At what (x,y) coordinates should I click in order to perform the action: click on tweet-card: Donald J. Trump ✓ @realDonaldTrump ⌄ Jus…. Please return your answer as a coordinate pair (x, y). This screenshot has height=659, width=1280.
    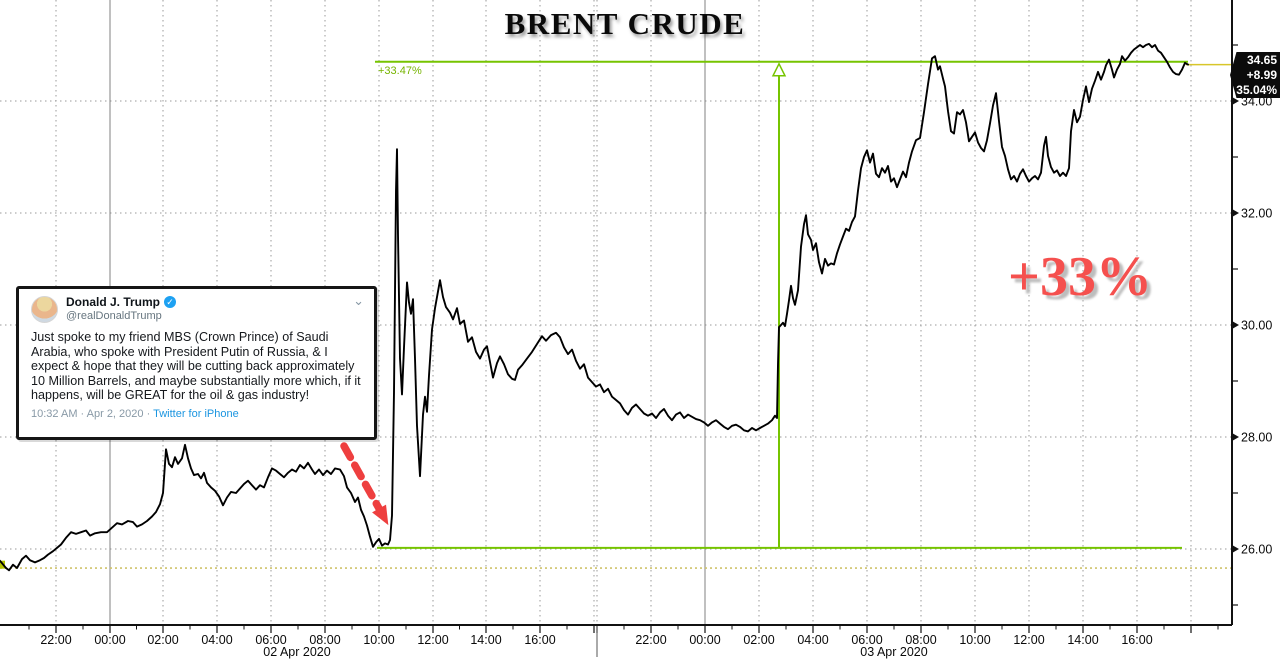
    Looking at the image, I should click on (196, 363).